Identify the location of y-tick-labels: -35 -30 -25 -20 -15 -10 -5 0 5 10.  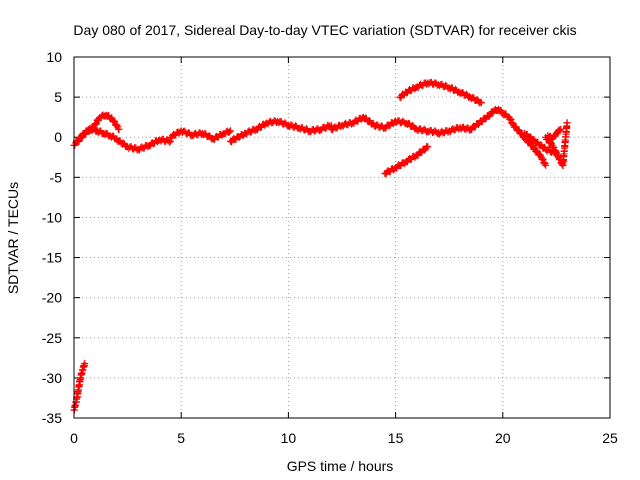
(52, 237).